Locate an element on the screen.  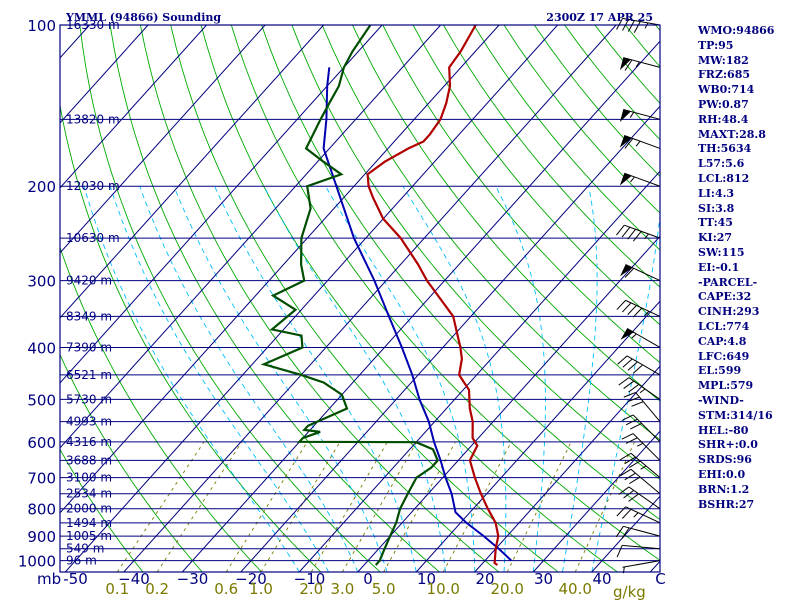
mixing-ratio-label: 5.0 is located at coordinates (384, 589).